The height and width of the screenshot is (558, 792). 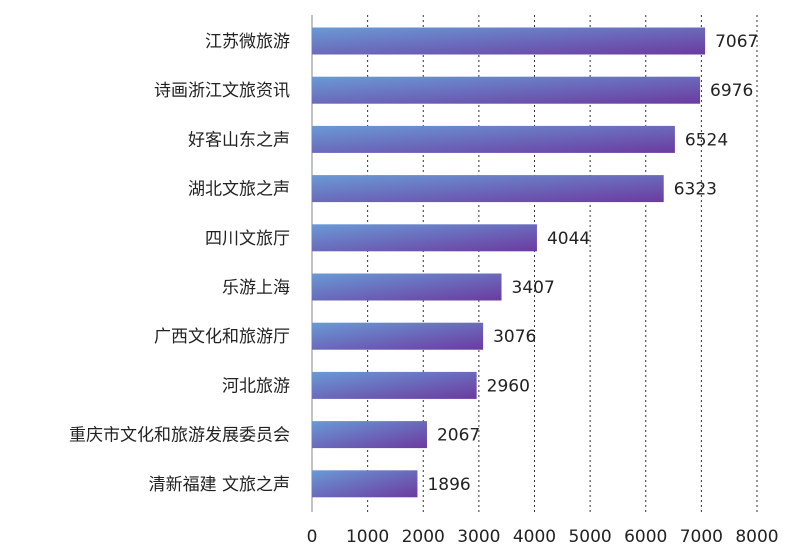 What do you see at coordinates (423, 537) in the screenshot?
I see `x-tick-label: 2000` at bounding box center [423, 537].